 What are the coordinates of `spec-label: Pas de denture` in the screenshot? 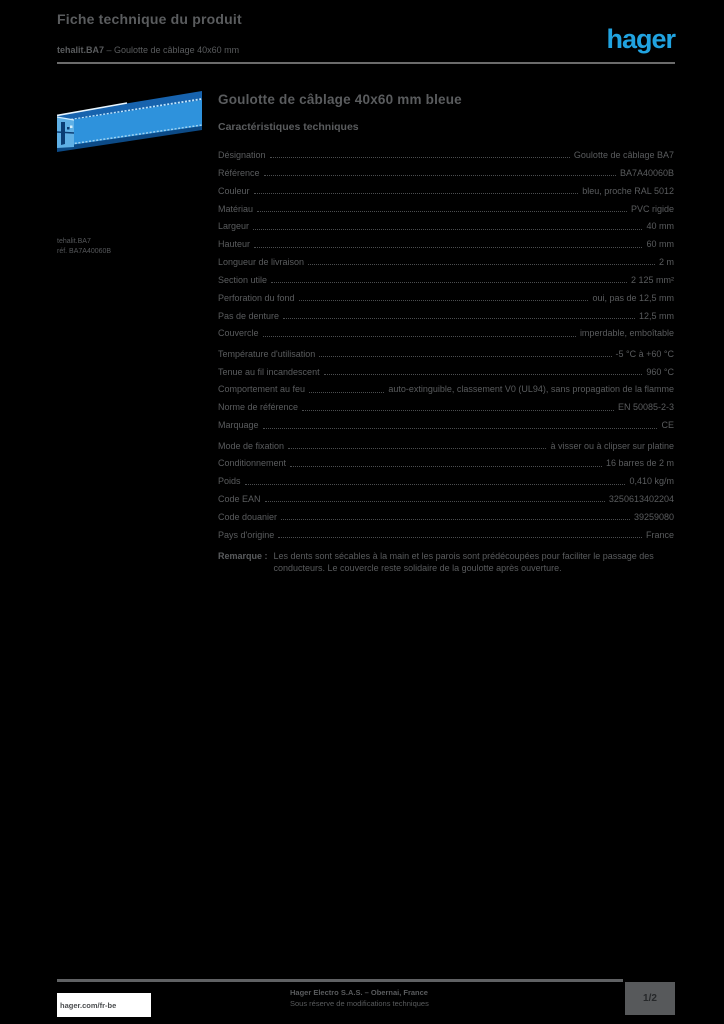 It's located at (249, 315).